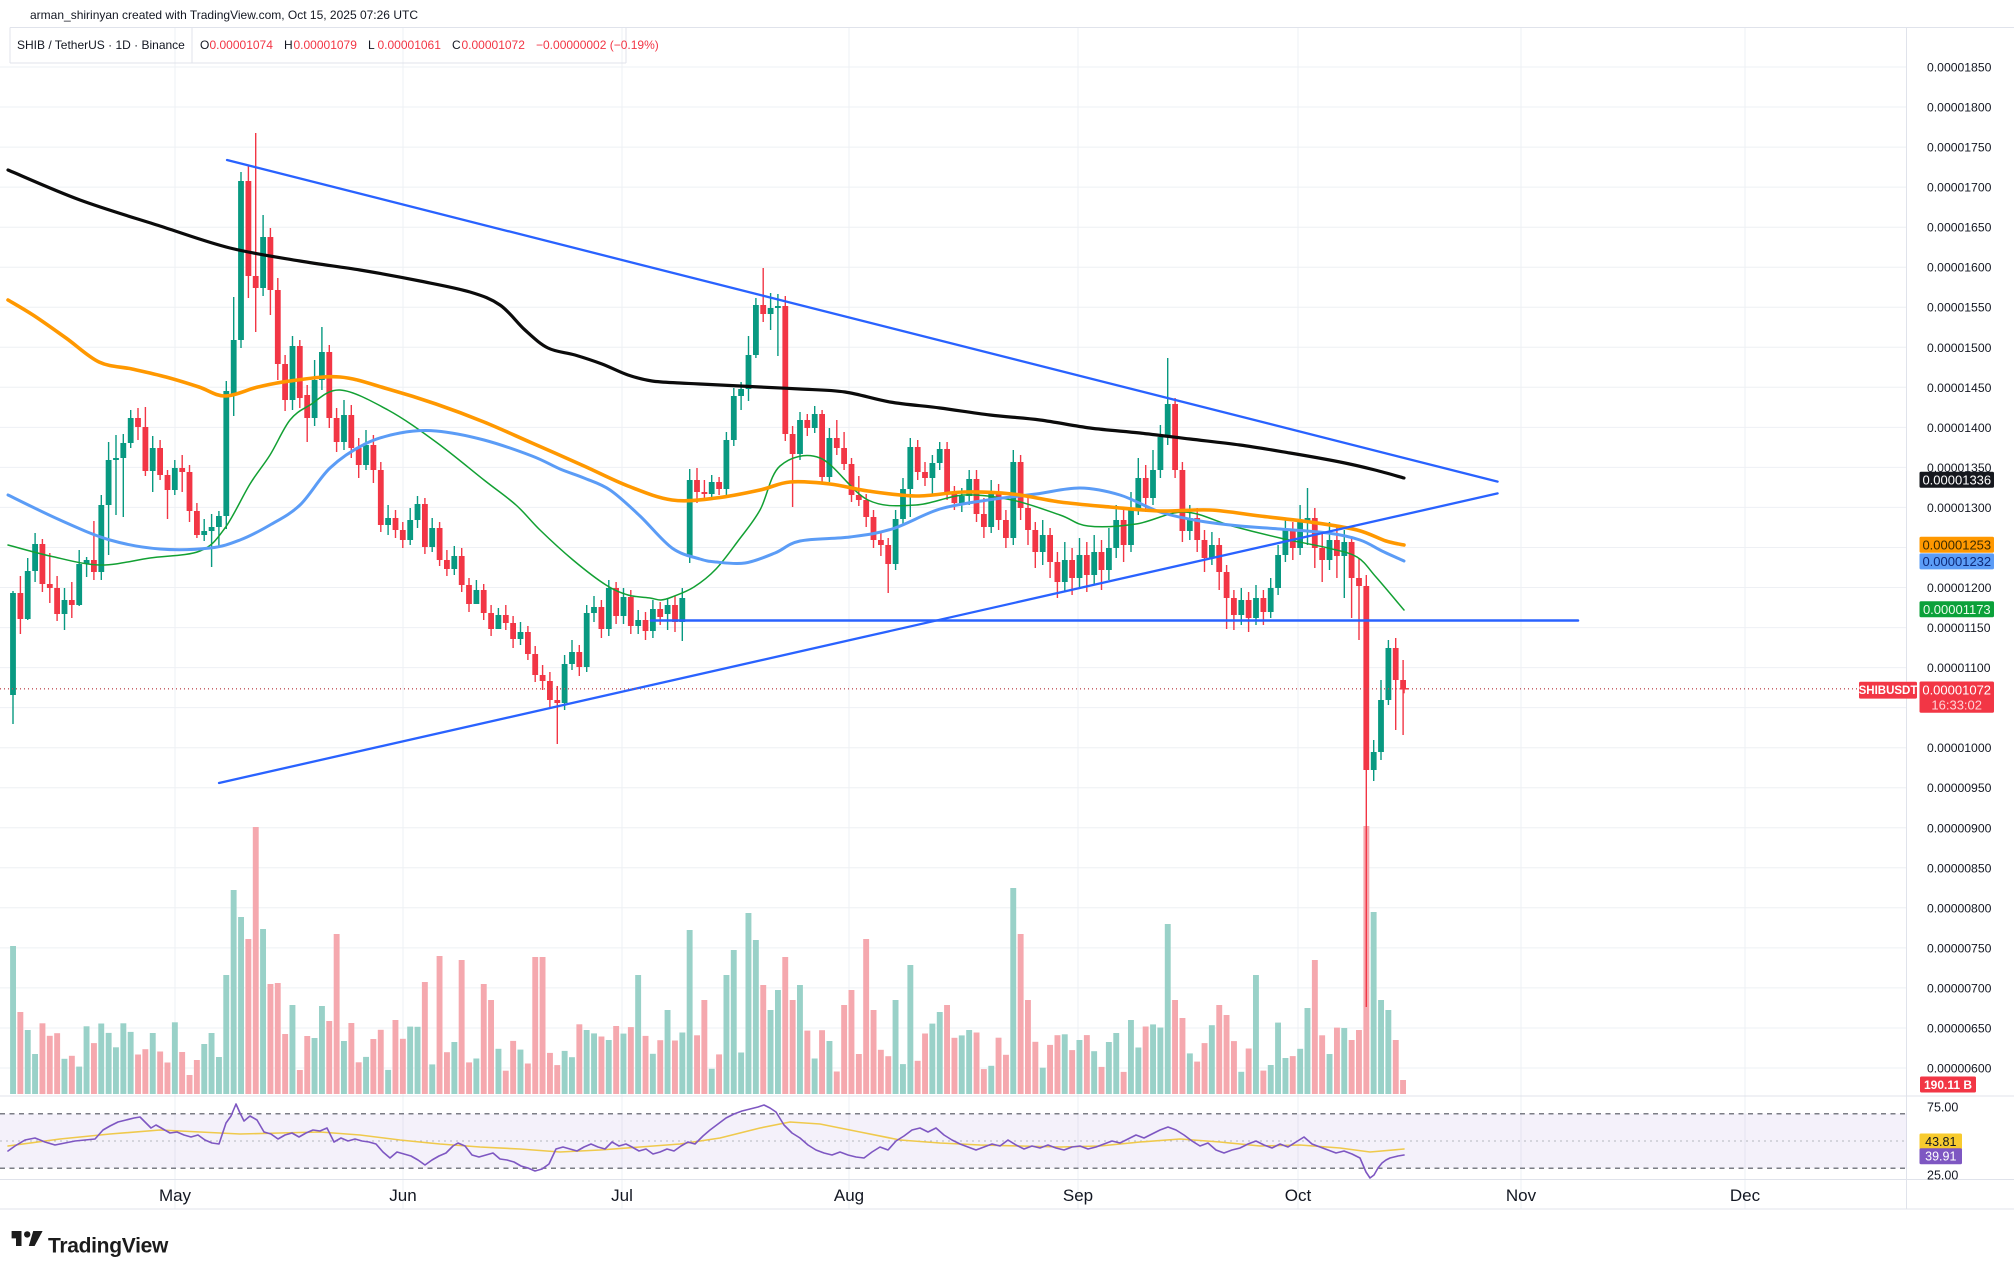 The width and height of the screenshot is (2014, 1269). Describe the element at coordinates (1957, 609) in the screenshot. I see `svg-text: 0.00001173` at that location.